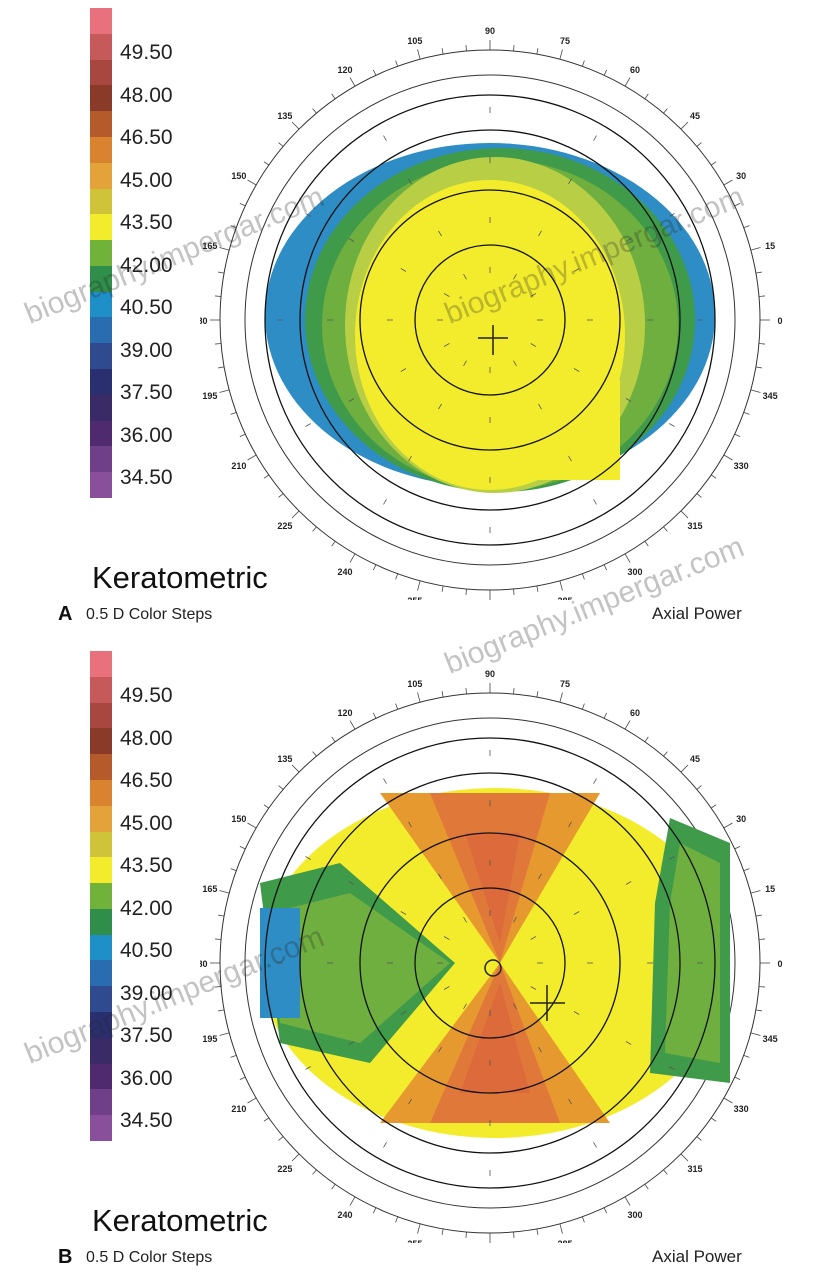  Describe the element at coordinates (284, 1169) in the screenshot. I see `angle-label: 225` at that location.